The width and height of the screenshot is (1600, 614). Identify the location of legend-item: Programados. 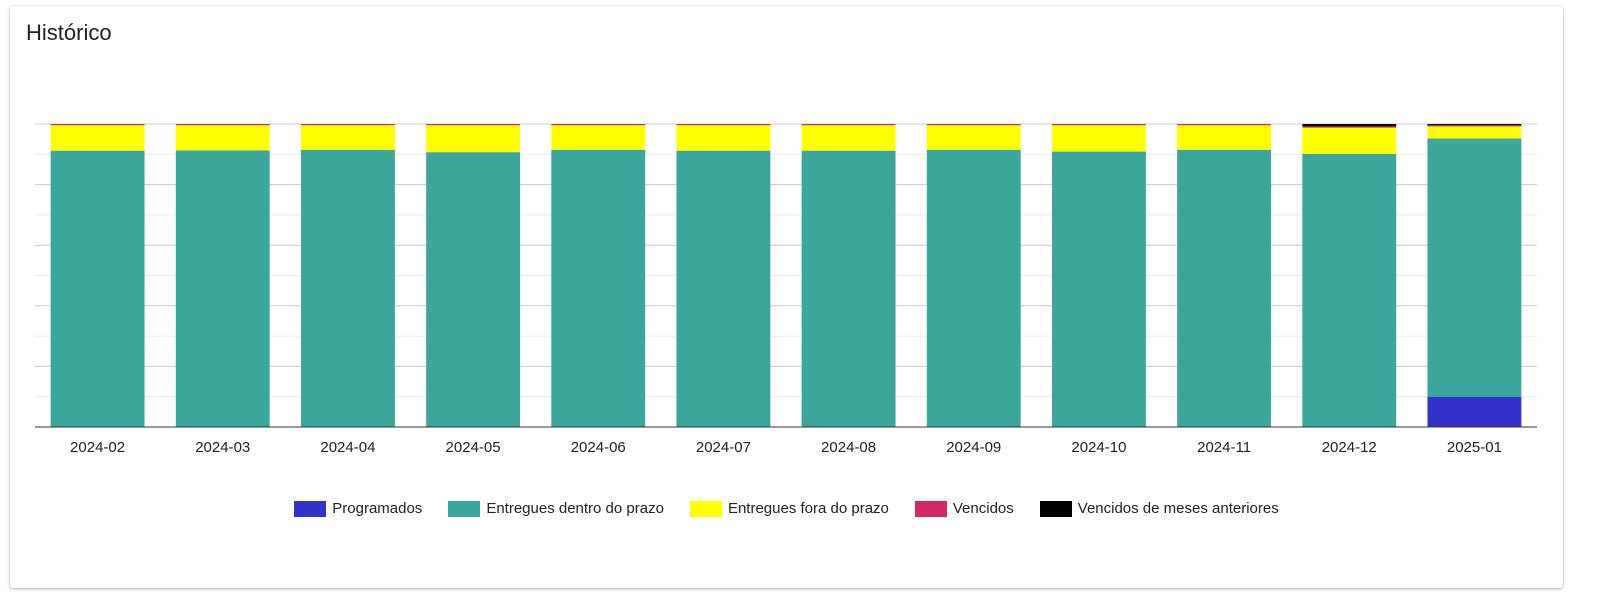
(358, 508).